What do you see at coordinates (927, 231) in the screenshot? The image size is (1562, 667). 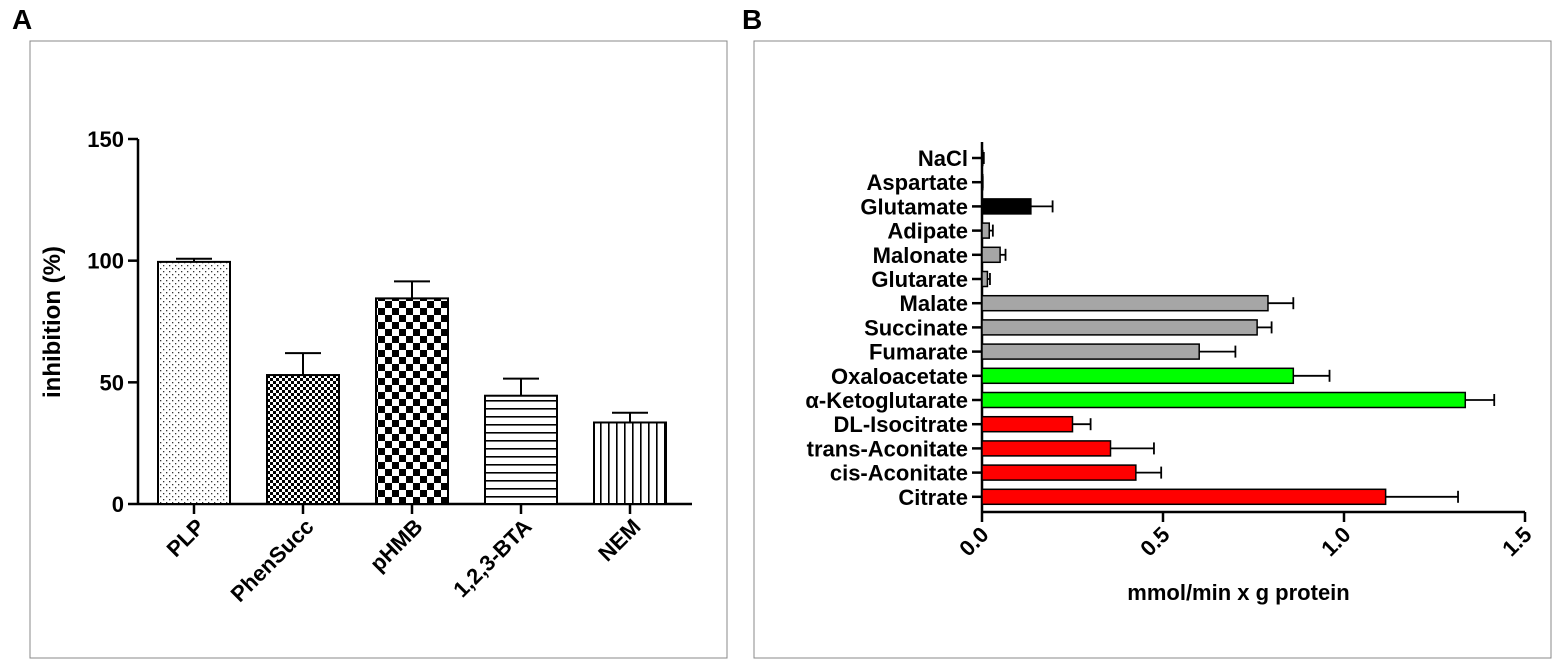 I see `y-tick-label: Adipate` at bounding box center [927, 231].